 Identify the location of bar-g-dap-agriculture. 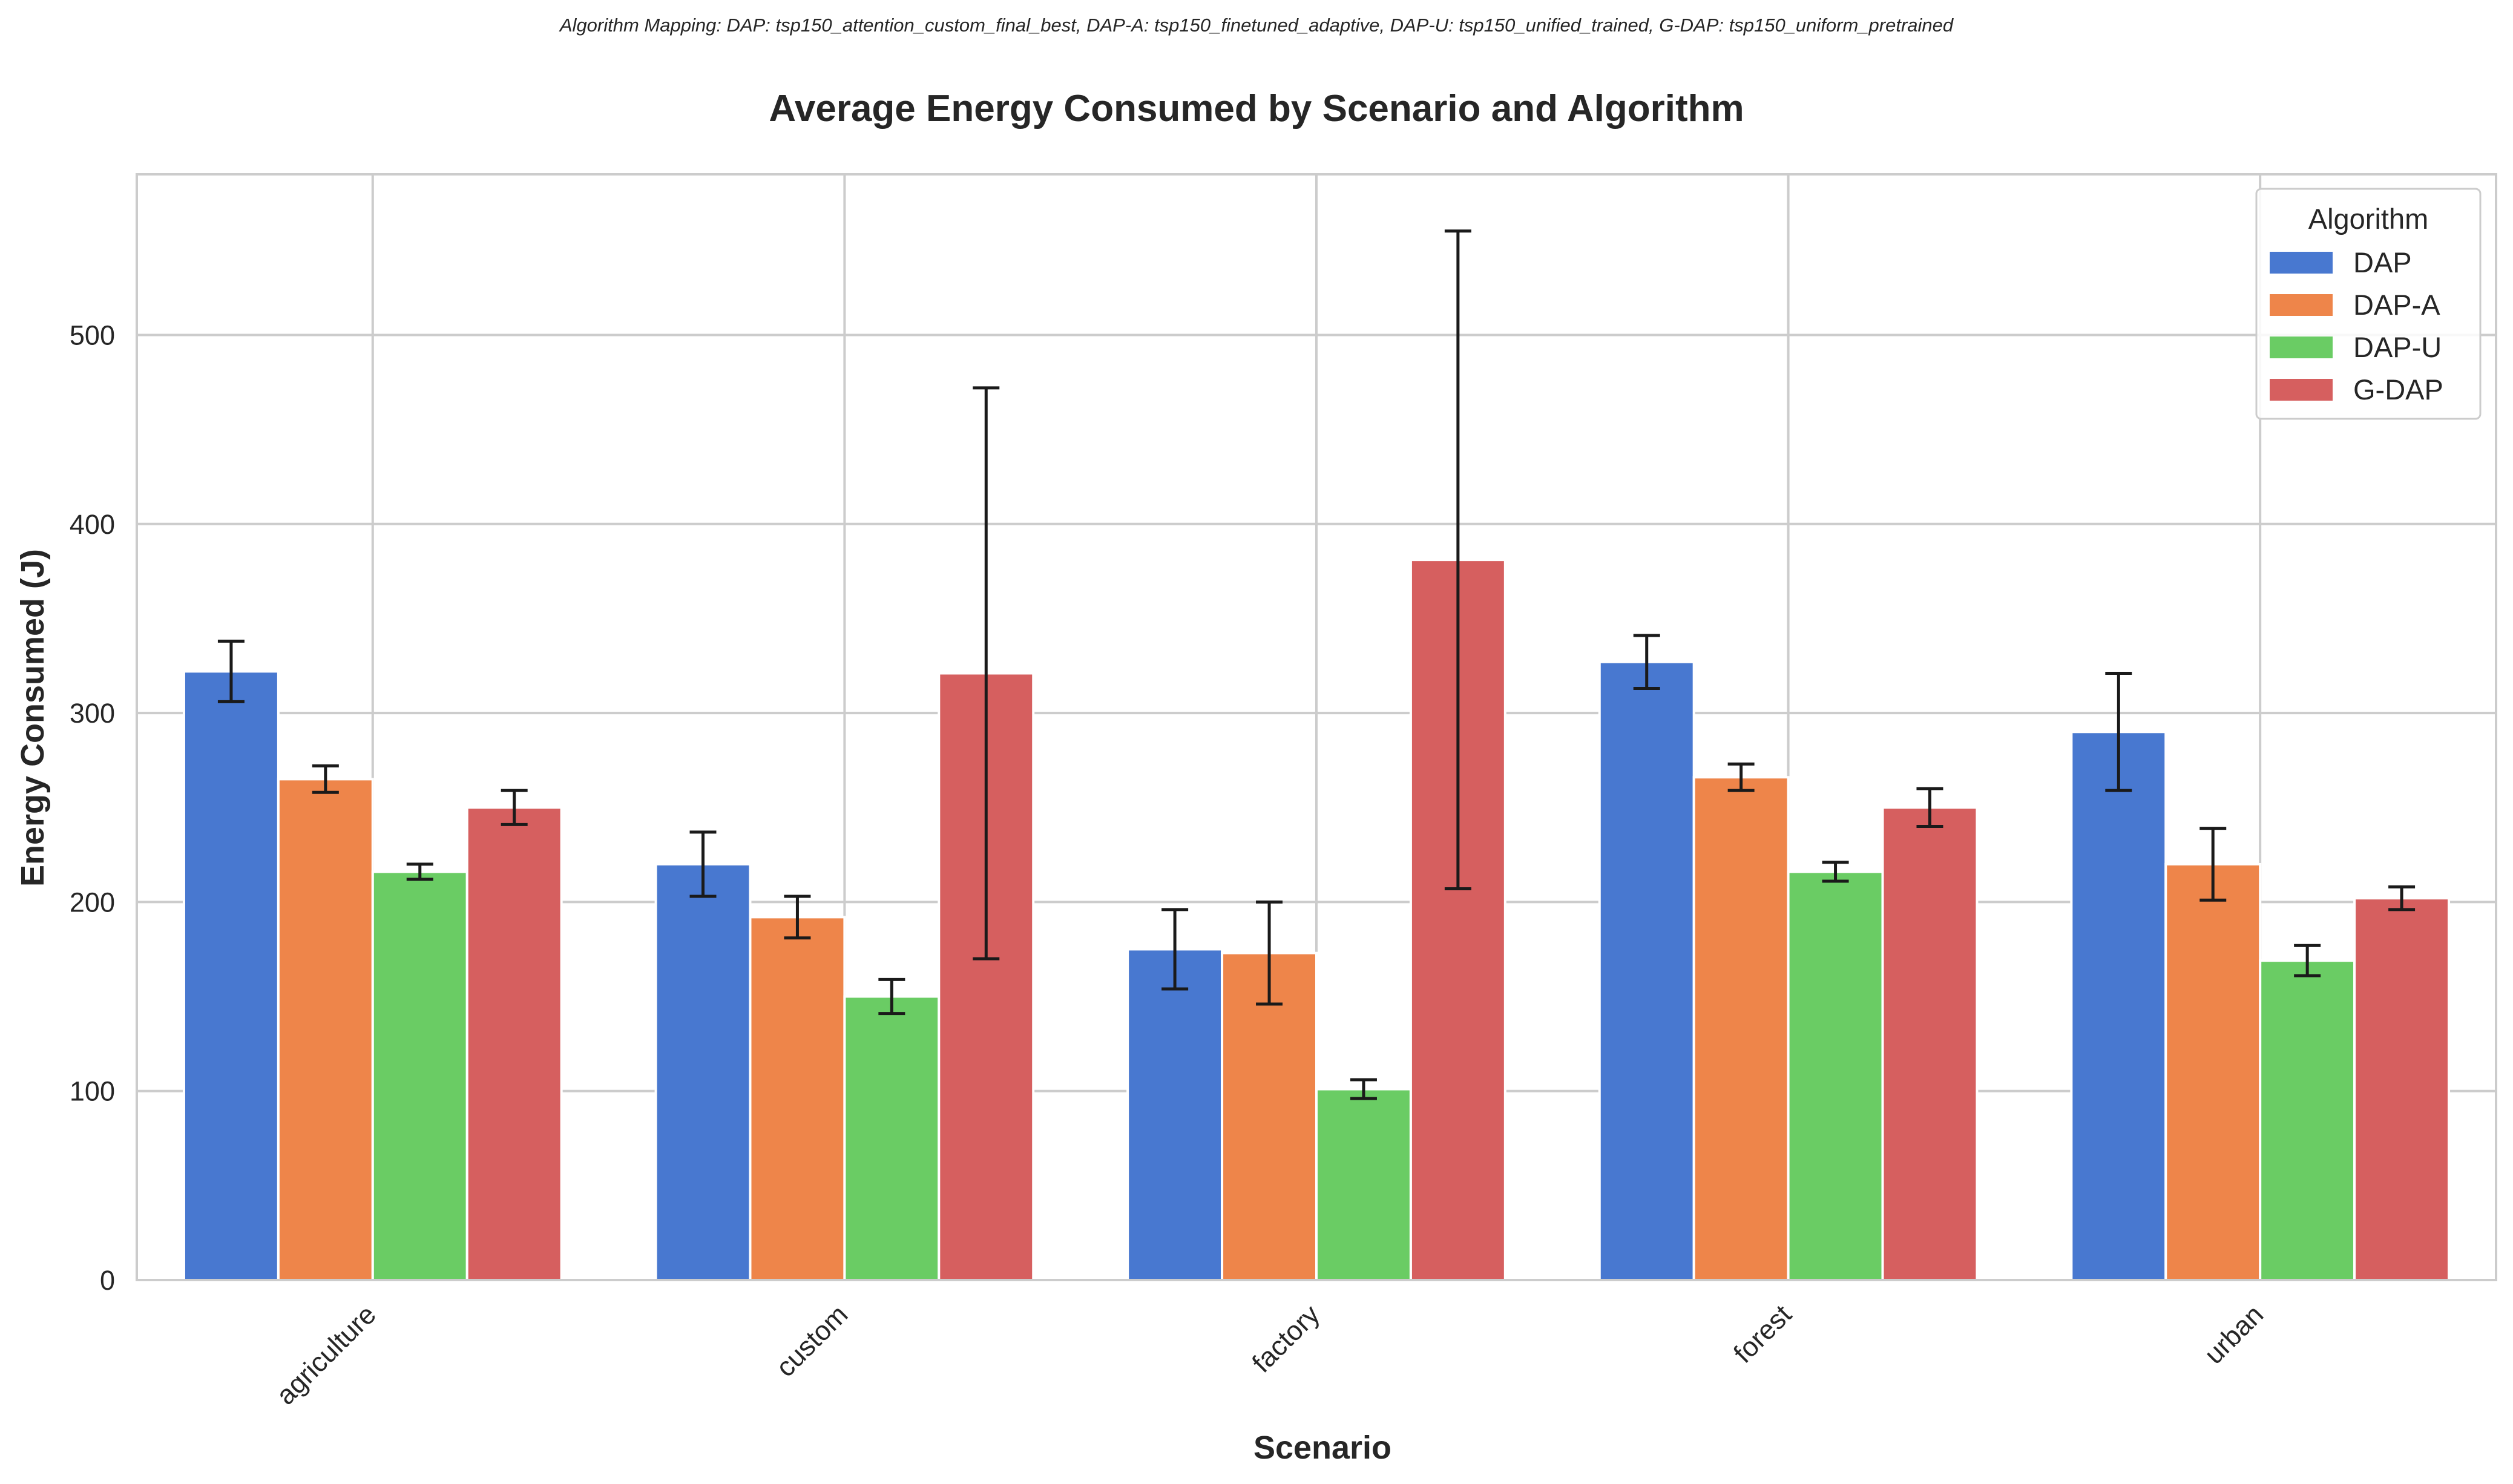
(514, 1043).